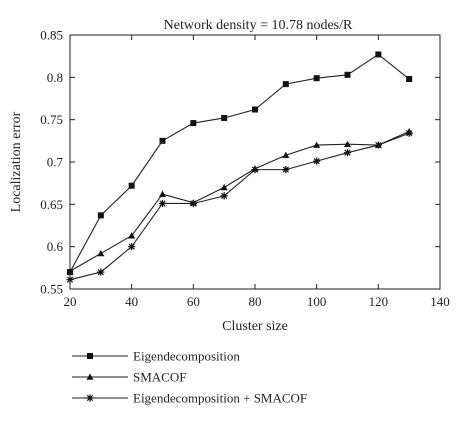  What do you see at coordinates (317, 301) in the screenshot?
I see `x-tick-label: 100` at bounding box center [317, 301].